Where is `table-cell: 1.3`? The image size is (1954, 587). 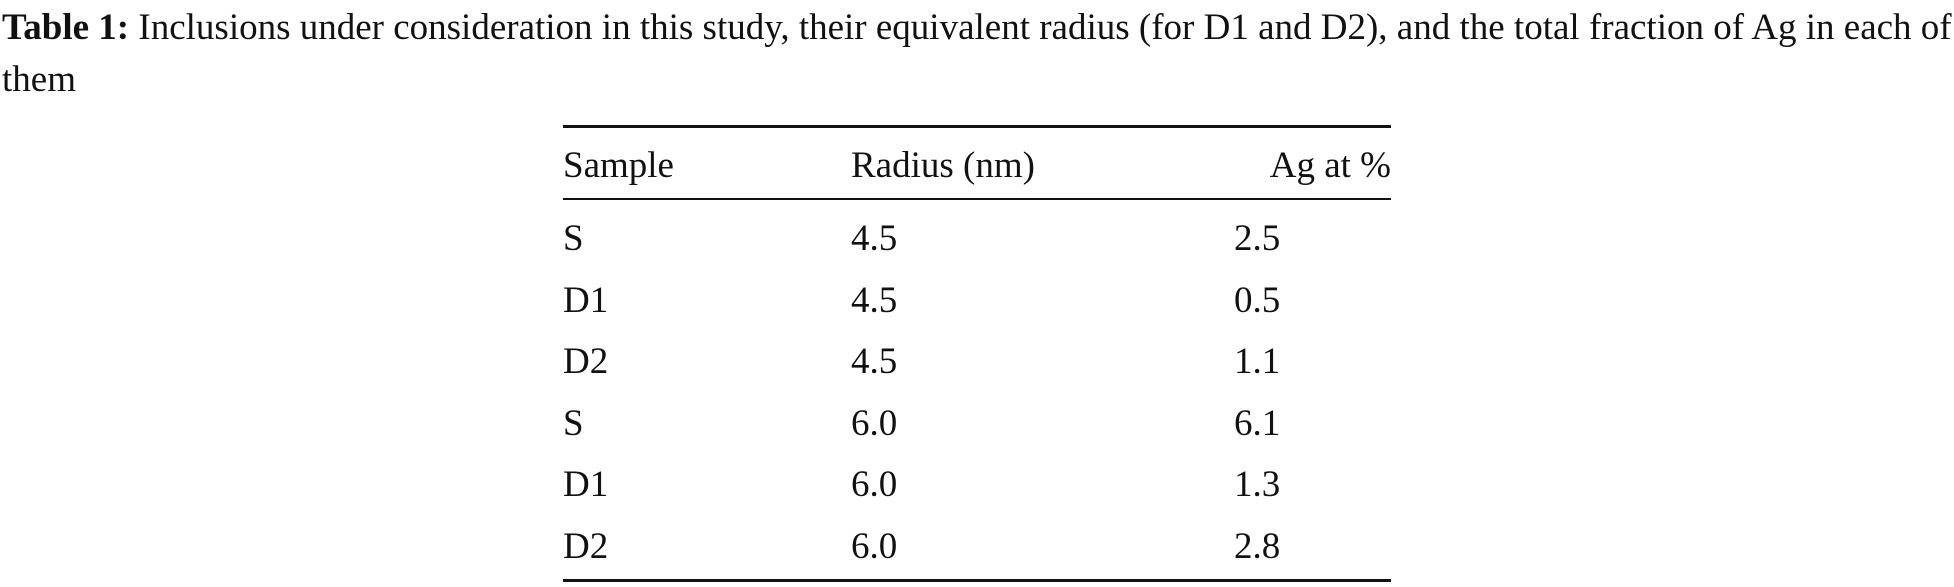 table-cell: 1.3 is located at coordinates (1257, 484).